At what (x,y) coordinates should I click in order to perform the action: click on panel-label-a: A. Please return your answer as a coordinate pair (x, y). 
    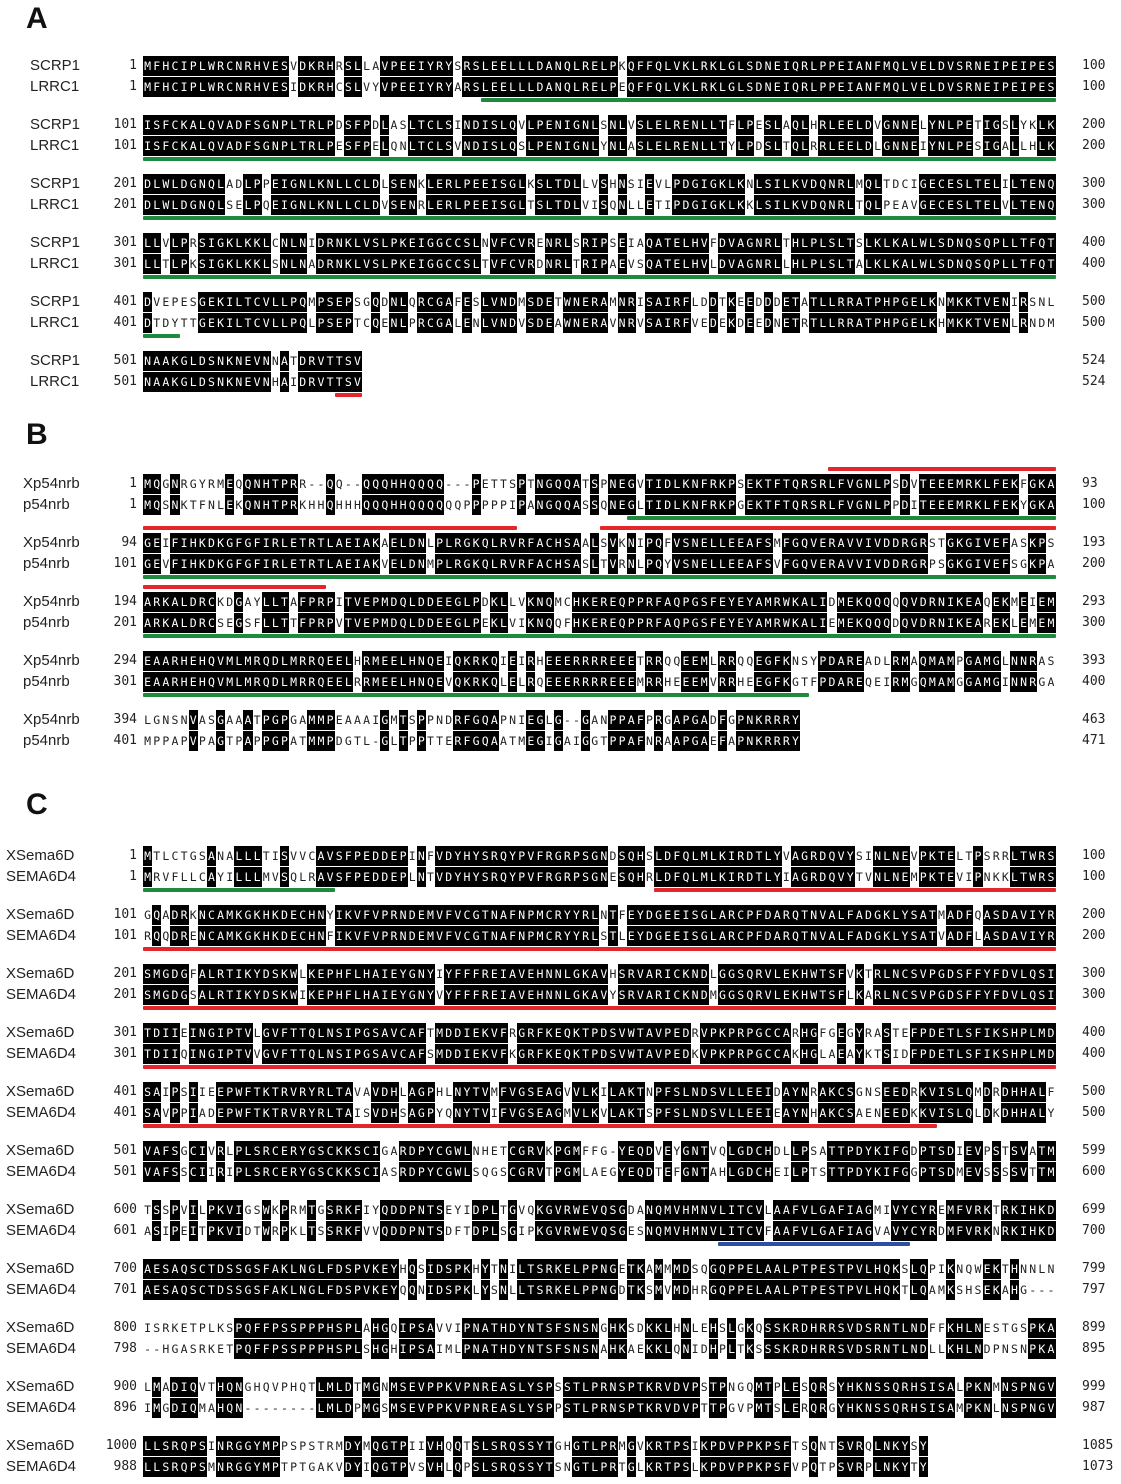
    Looking at the image, I should click on (37, 18).